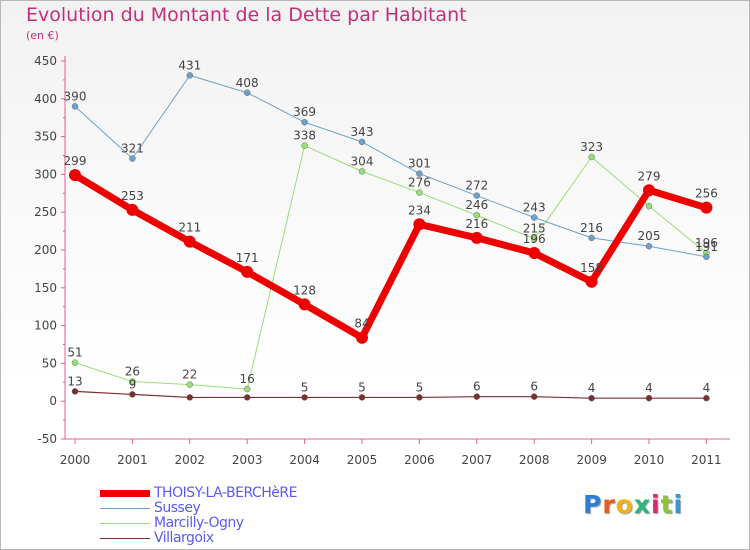  What do you see at coordinates (125, 508) in the screenshot?
I see `legend-swatch-sussey` at bounding box center [125, 508].